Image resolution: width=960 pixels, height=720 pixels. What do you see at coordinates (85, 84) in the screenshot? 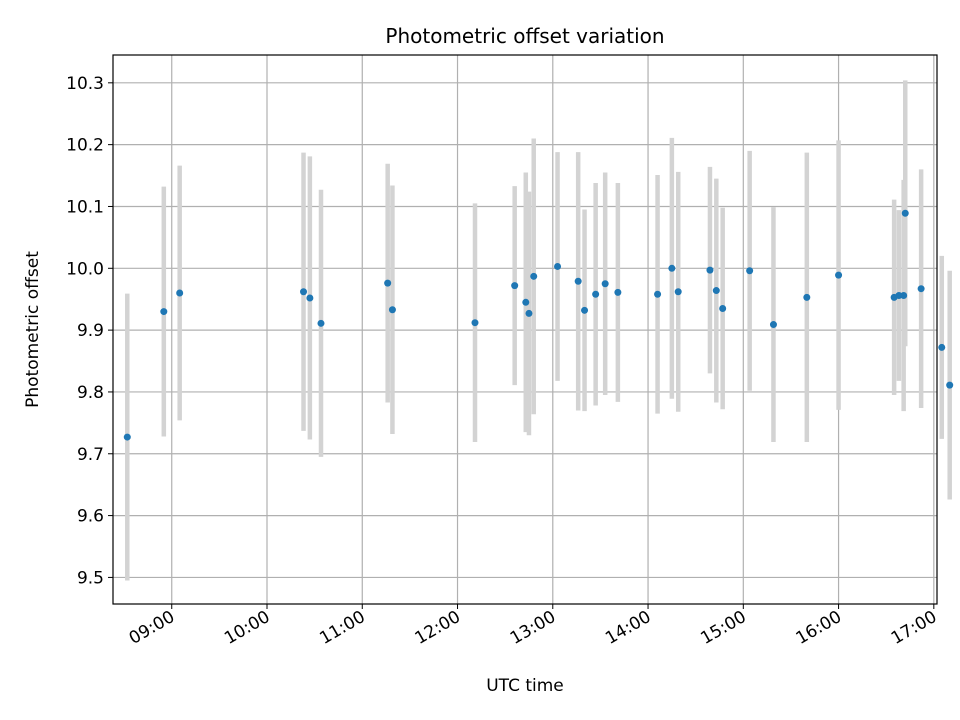
I see `y-tick-label: 10.3` at bounding box center [85, 84].